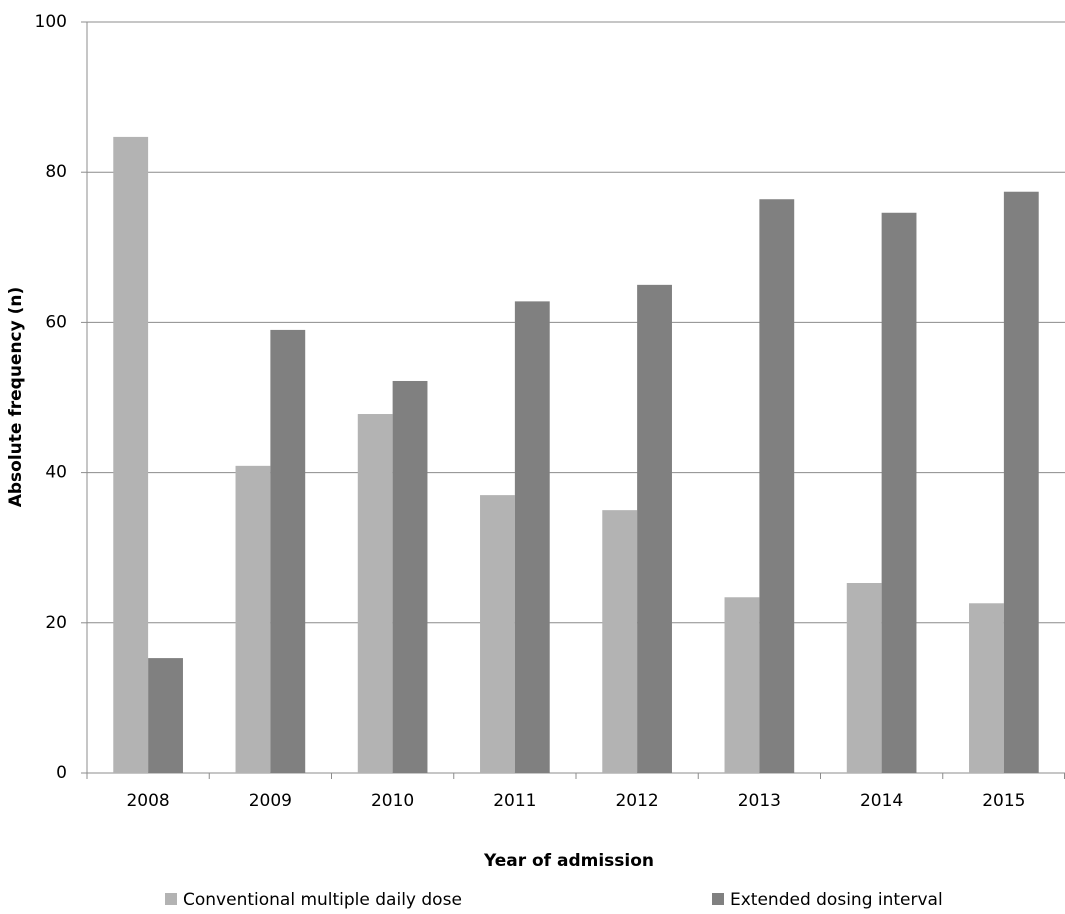 The width and height of the screenshot is (1065, 914). What do you see at coordinates (56, 322) in the screenshot?
I see `y-tick-label: 60` at bounding box center [56, 322].